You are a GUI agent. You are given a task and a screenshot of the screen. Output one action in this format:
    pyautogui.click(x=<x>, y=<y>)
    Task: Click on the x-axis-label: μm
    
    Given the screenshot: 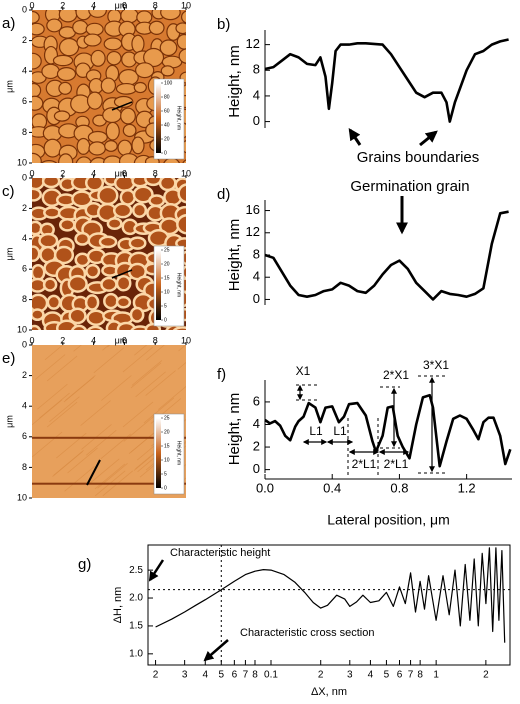 What is the action you would take?
    pyautogui.click(x=121, y=173)
    